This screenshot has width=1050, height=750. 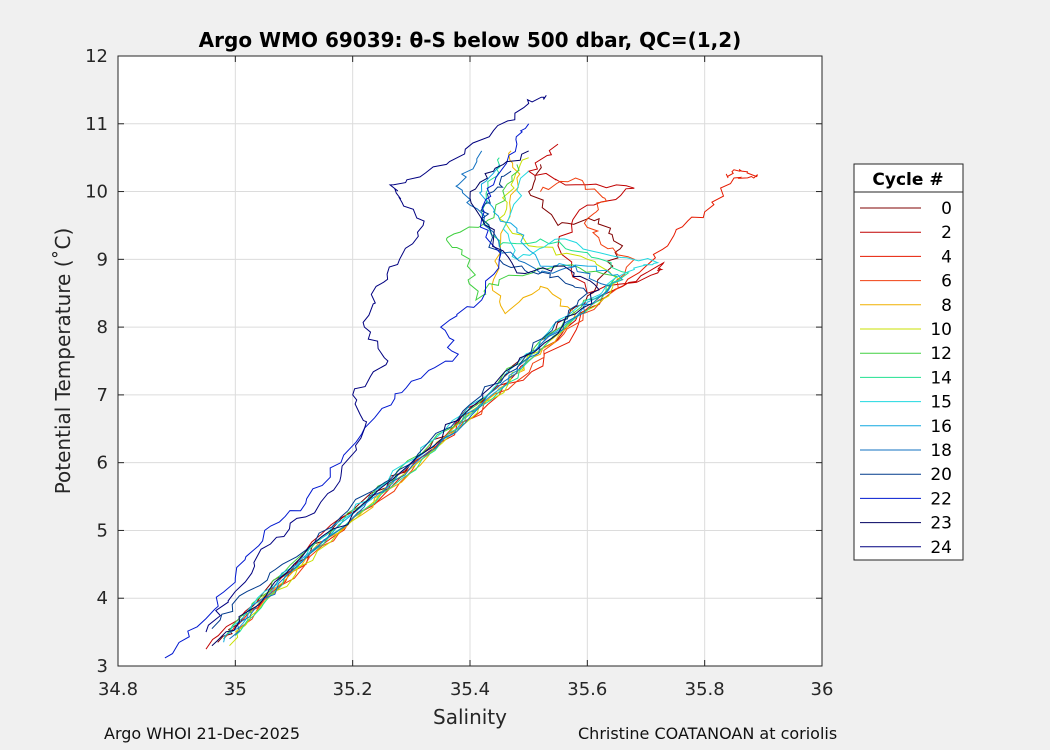 I want to click on x-tick-label: 35.4, so click(x=470, y=689).